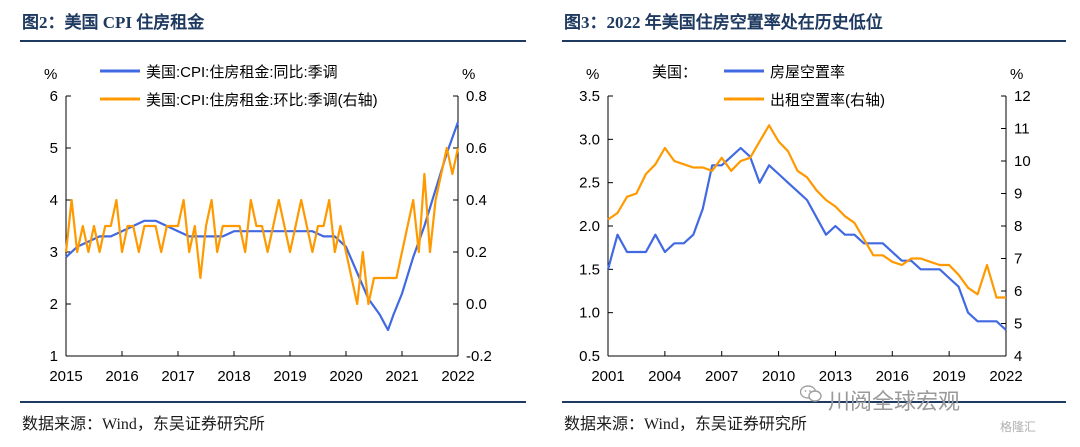 The height and width of the screenshot is (447, 1080). Describe the element at coordinates (589, 356) in the screenshot. I see `y-left-tick-label: 0.5` at that location.